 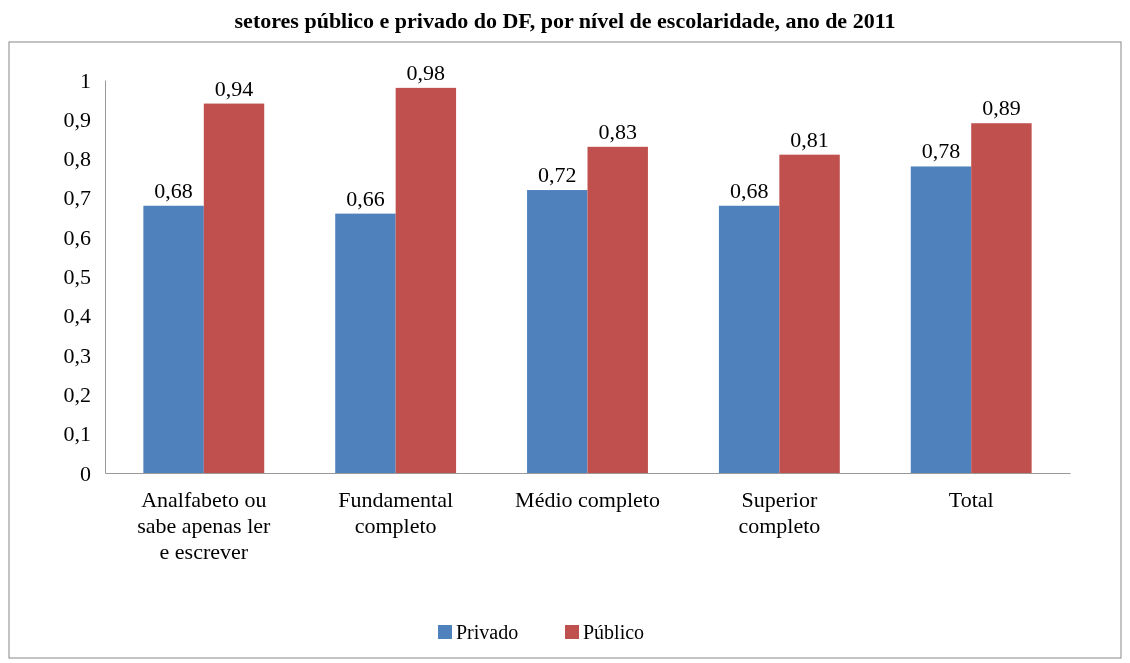 What do you see at coordinates (77, 316) in the screenshot?
I see `y-tick-label: 0,4` at bounding box center [77, 316].